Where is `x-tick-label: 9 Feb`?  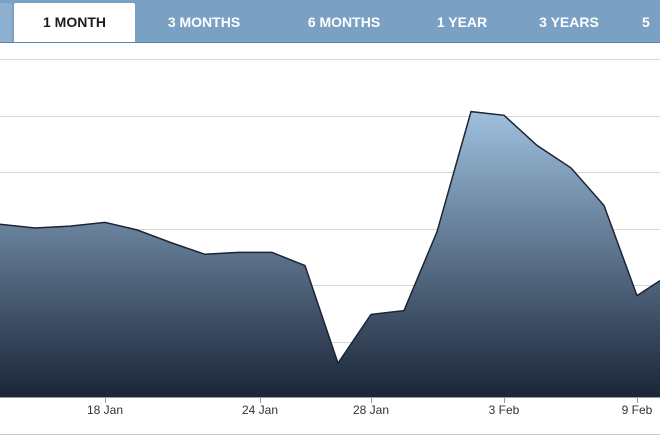 x-tick-label: 9 Feb is located at coordinates (637, 410).